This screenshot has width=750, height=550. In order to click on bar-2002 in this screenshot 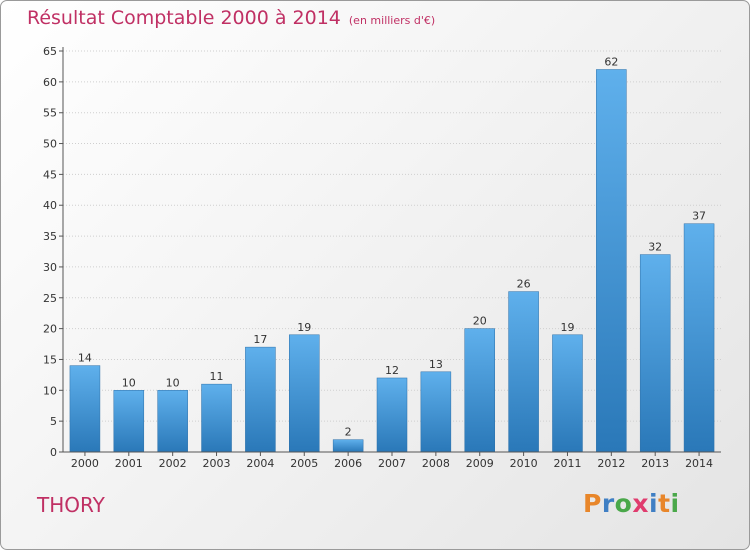, I will do `click(172, 421)`.